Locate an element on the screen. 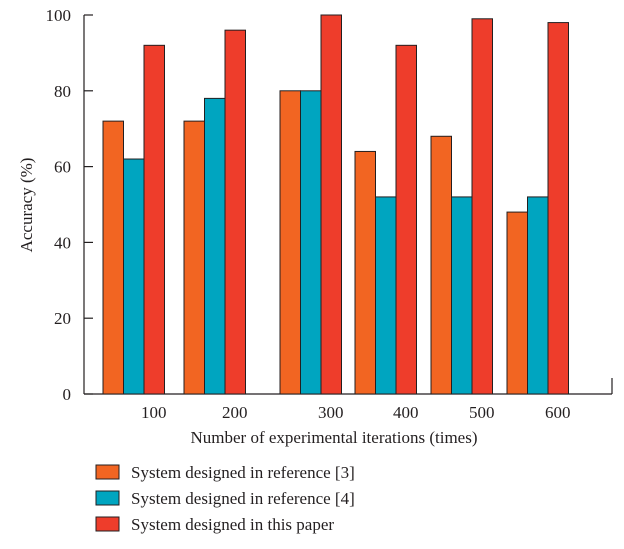 This screenshot has width=624, height=549. y-axis: 0 20 40 60 80 100 is located at coordinates (69, 205).